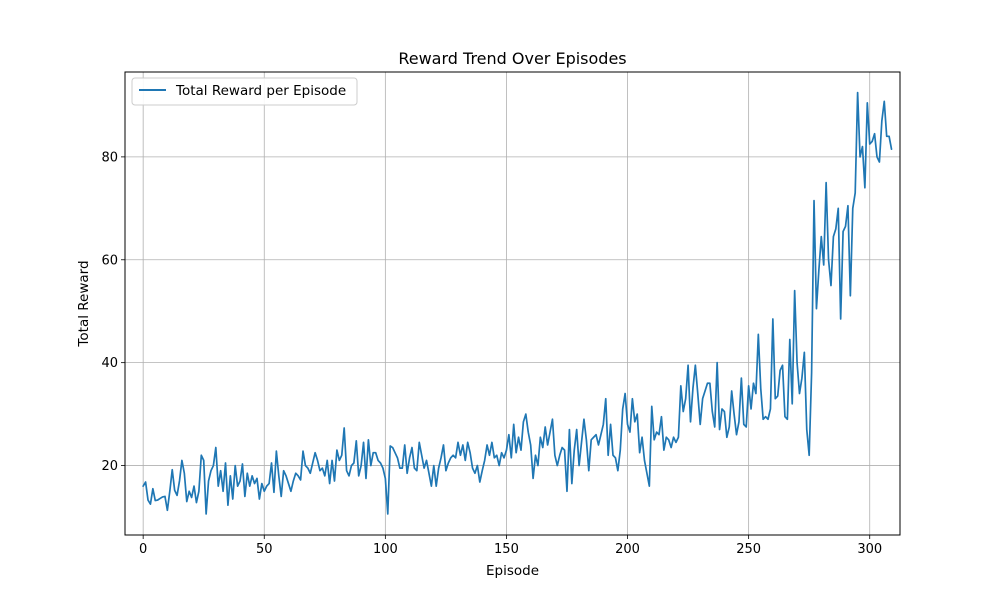 The width and height of the screenshot is (1000, 600). What do you see at coordinates (109, 466) in the screenshot?
I see `y-tick-label: 20` at bounding box center [109, 466].